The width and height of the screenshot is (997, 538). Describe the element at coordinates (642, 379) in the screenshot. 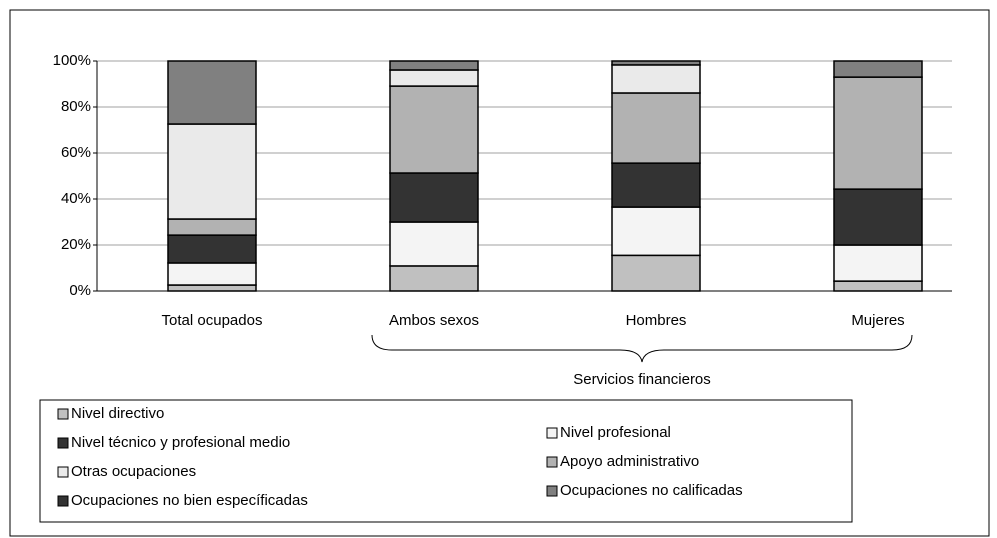

I see `annotation: Servicios financieros` at that location.